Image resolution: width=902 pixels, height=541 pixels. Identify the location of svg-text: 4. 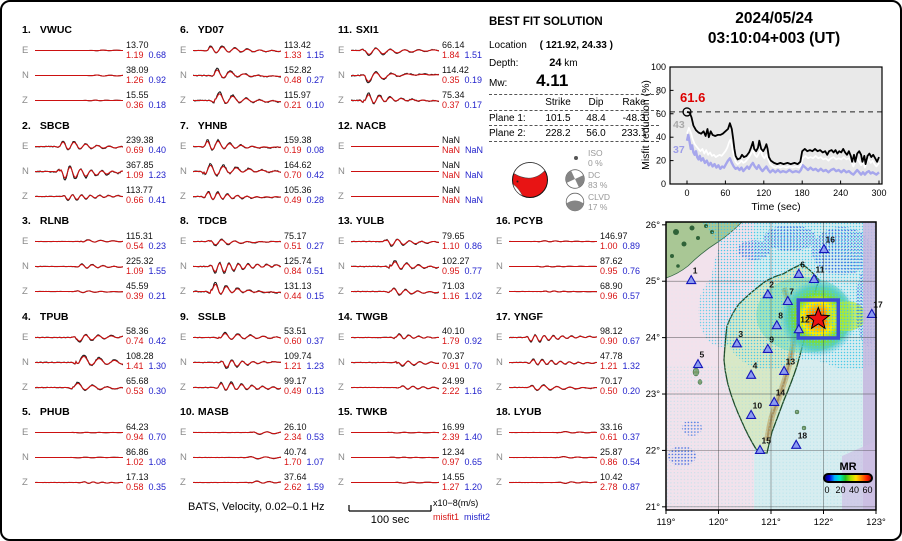
(755, 365).